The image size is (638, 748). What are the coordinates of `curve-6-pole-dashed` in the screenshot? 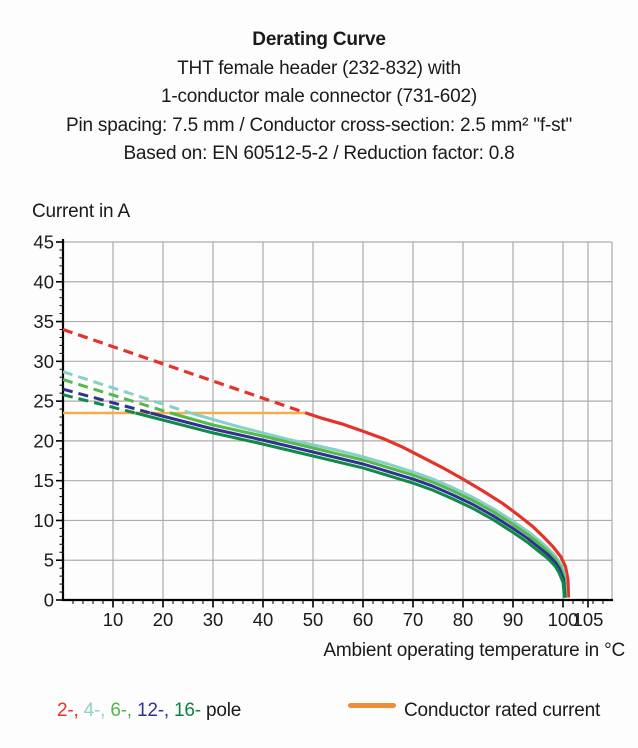 It's located at (116, 396).